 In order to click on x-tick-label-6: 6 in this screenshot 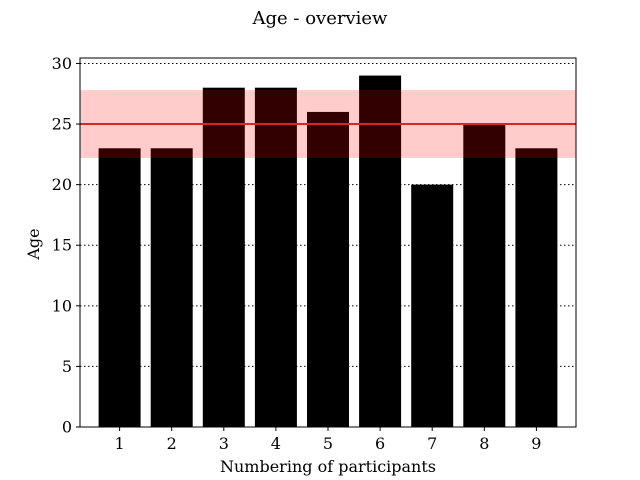, I will do `click(380, 443)`.